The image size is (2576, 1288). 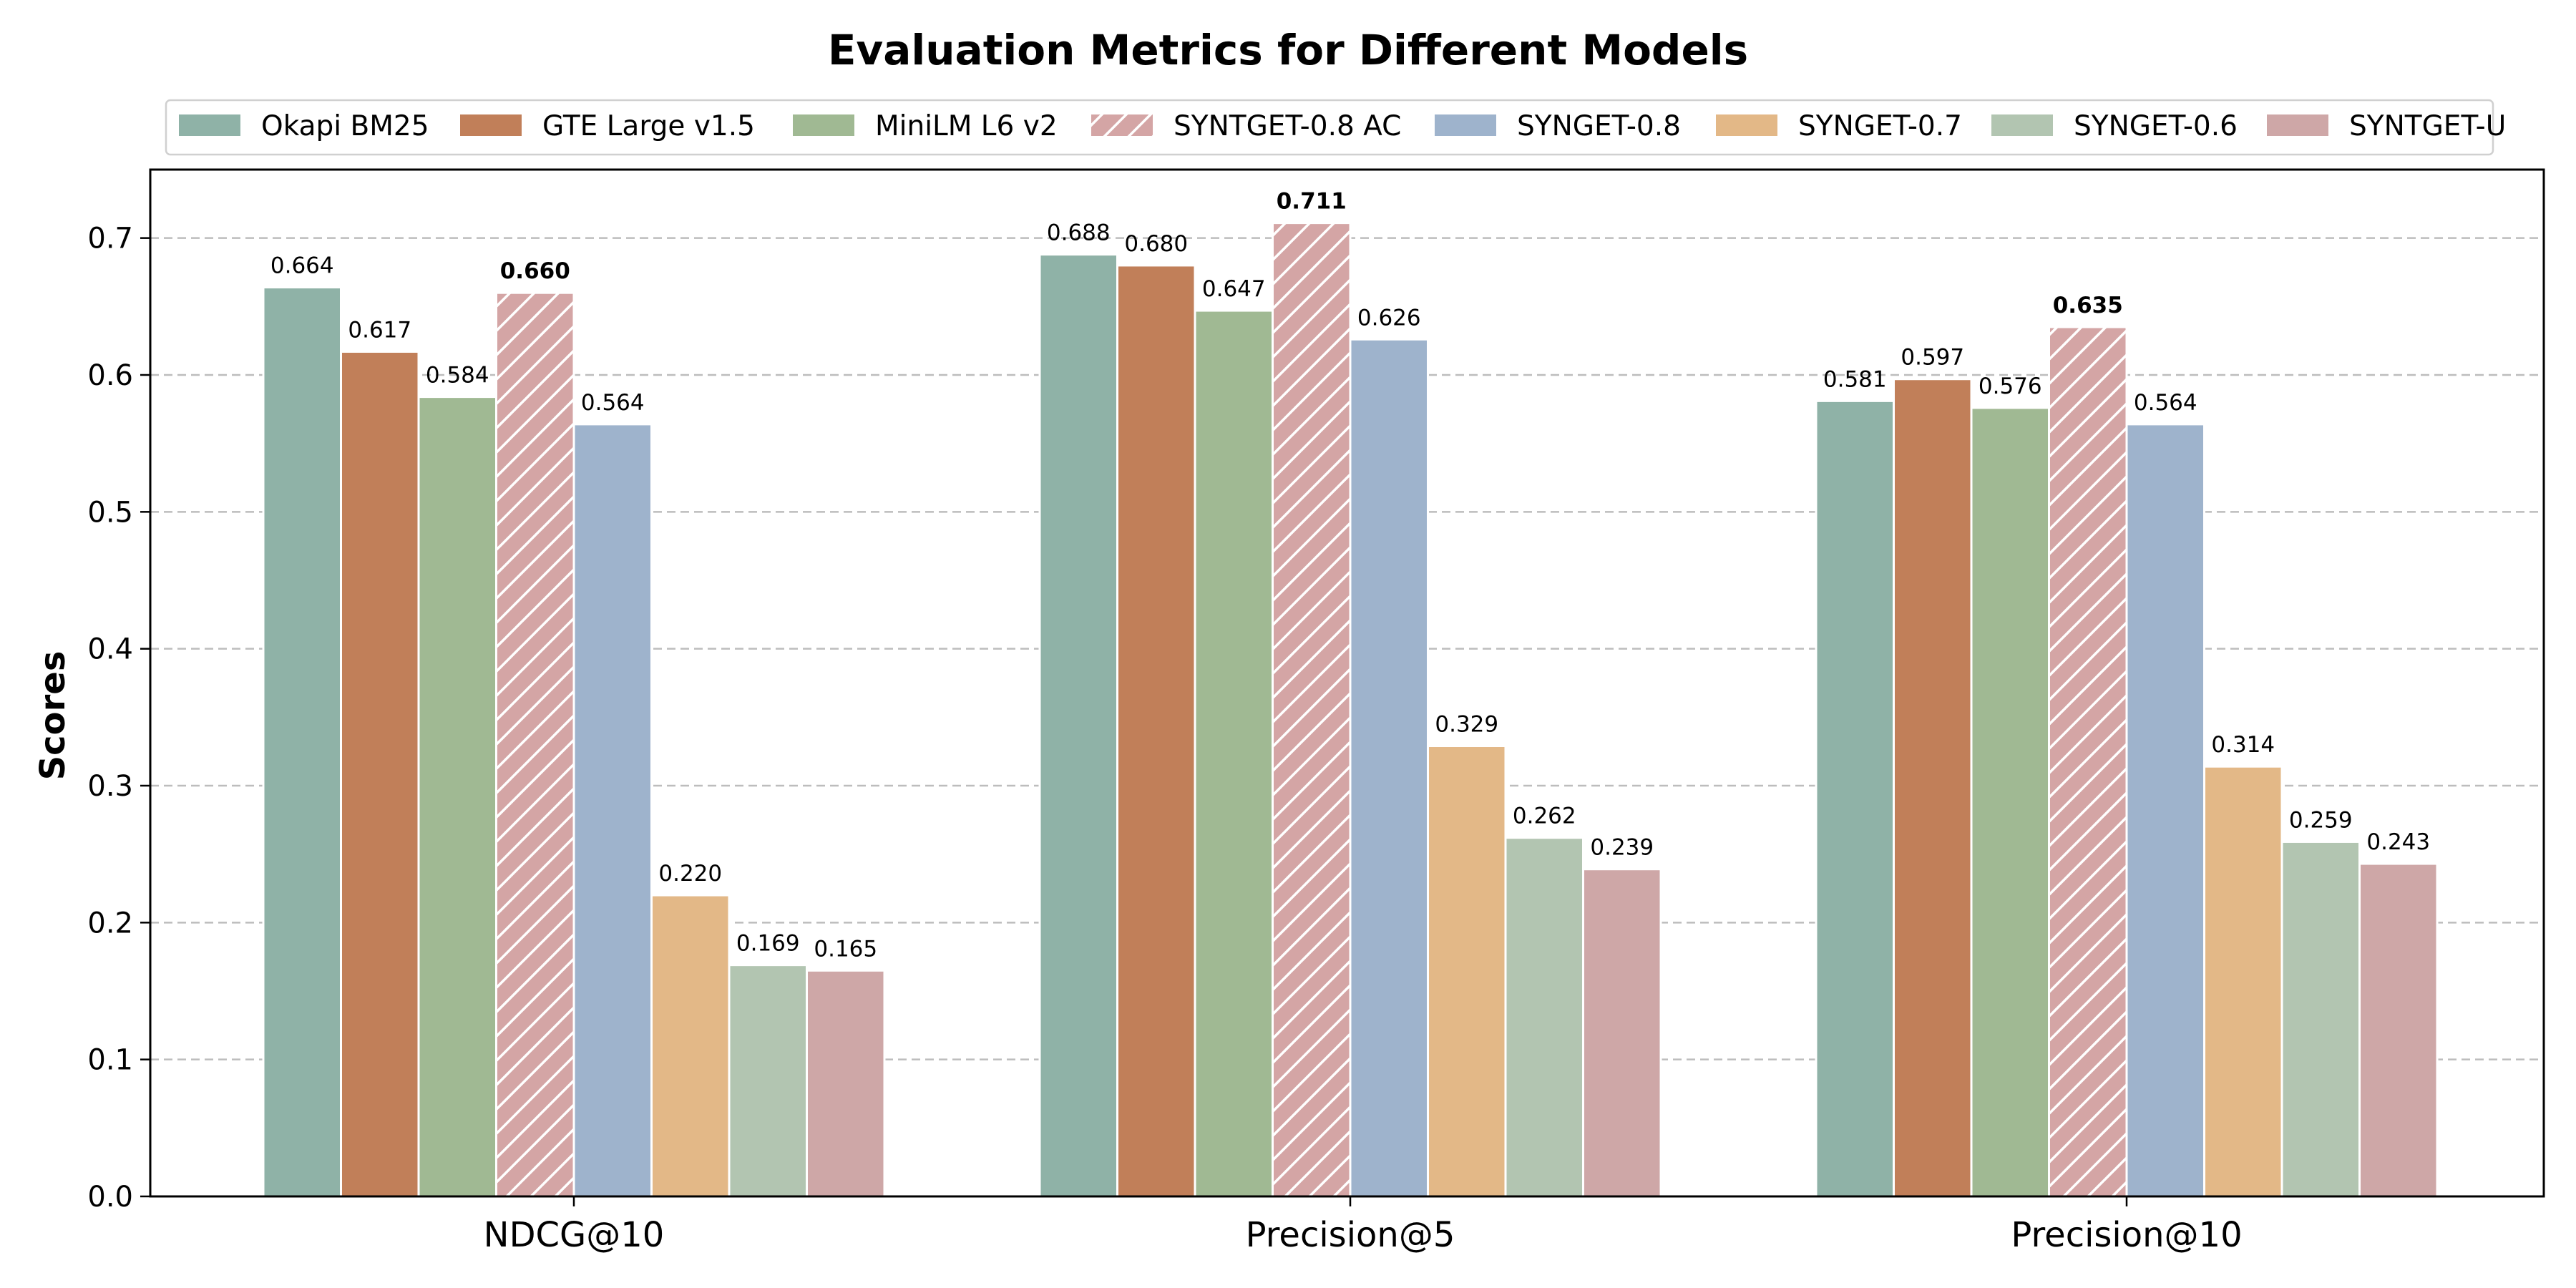 What do you see at coordinates (2243, 745) in the screenshot?
I see `data-label: 0.314` at bounding box center [2243, 745].